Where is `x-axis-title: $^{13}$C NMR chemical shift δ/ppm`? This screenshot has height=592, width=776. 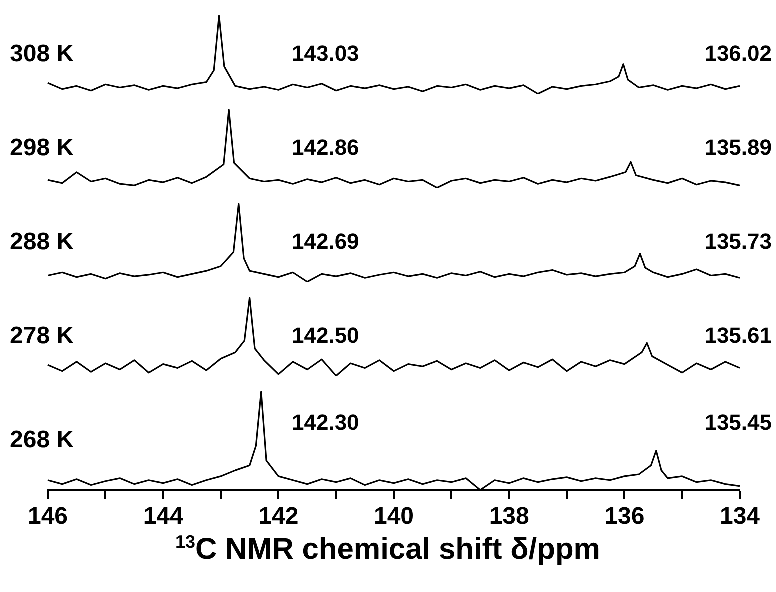 x-axis-title: $^{13}$C NMR chemical shift δ/ppm is located at coordinates (388, 549).